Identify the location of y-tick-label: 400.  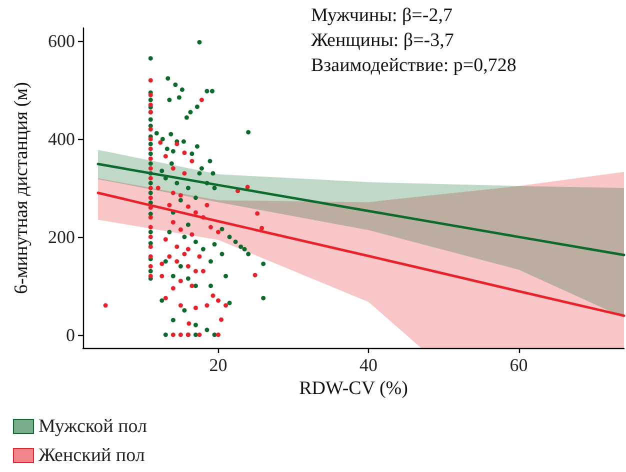
(61, 139).